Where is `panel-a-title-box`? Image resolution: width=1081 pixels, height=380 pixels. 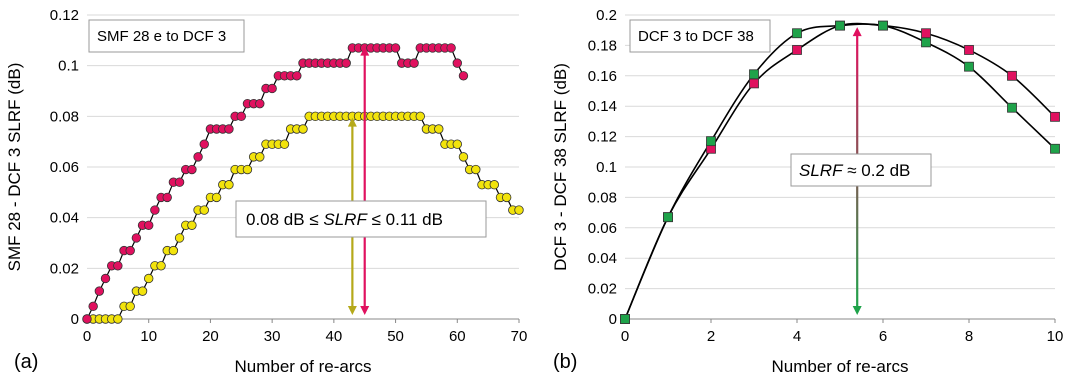 panel-a-title-box is located at coordinates (166, 36).